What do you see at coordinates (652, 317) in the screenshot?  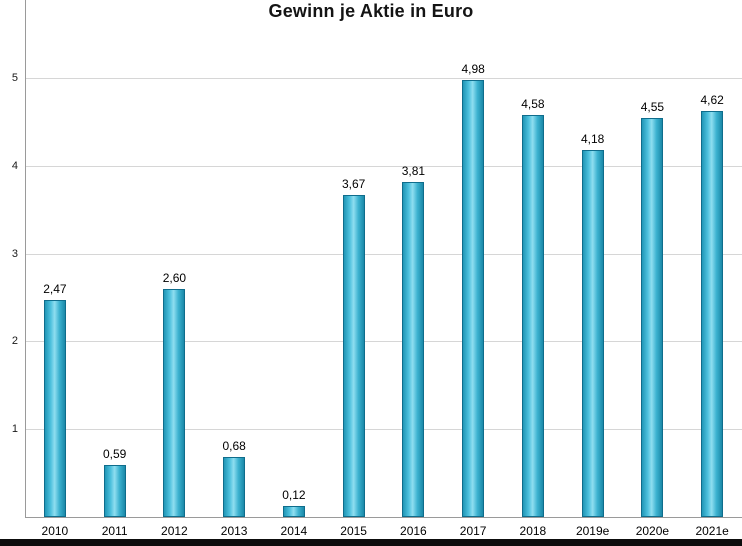 I see `bar-2020e` at bounding box center [652, 317].